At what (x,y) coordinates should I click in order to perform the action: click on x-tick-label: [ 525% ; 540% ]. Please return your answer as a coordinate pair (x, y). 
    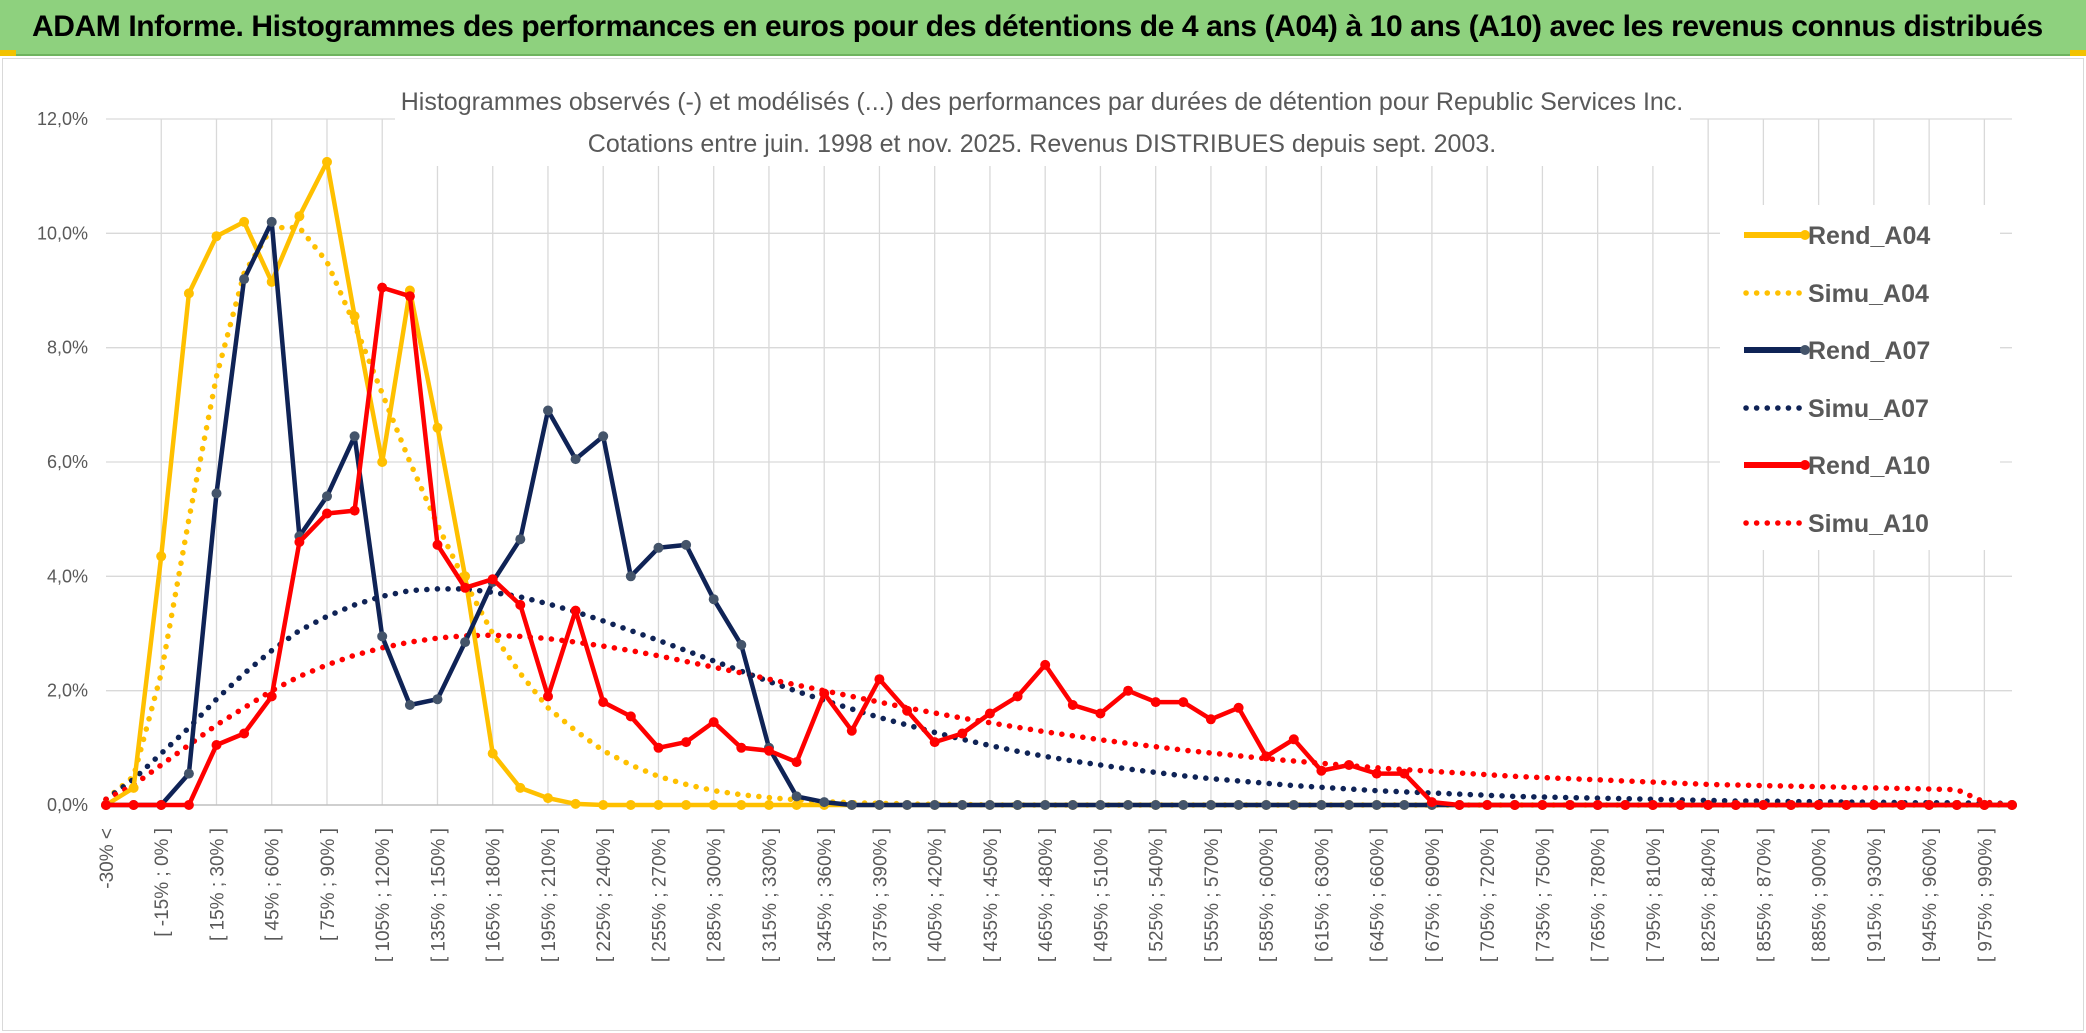
    Looking at the image, I should click on (1157, 895).